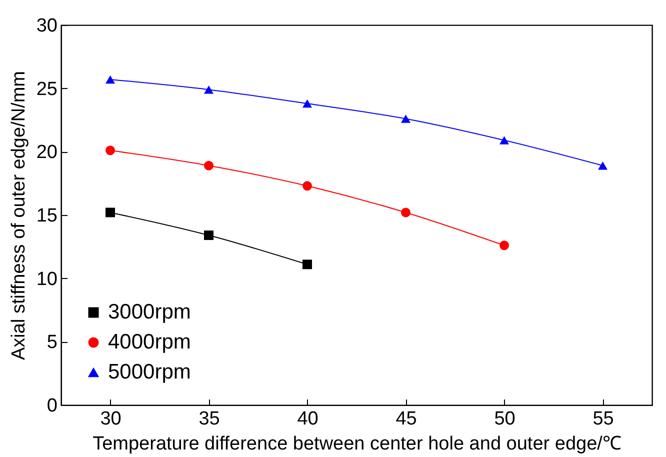  Describe the element at coordinates (307, 419) in the screenshot. I see `x-tick-label: 40` at that location.